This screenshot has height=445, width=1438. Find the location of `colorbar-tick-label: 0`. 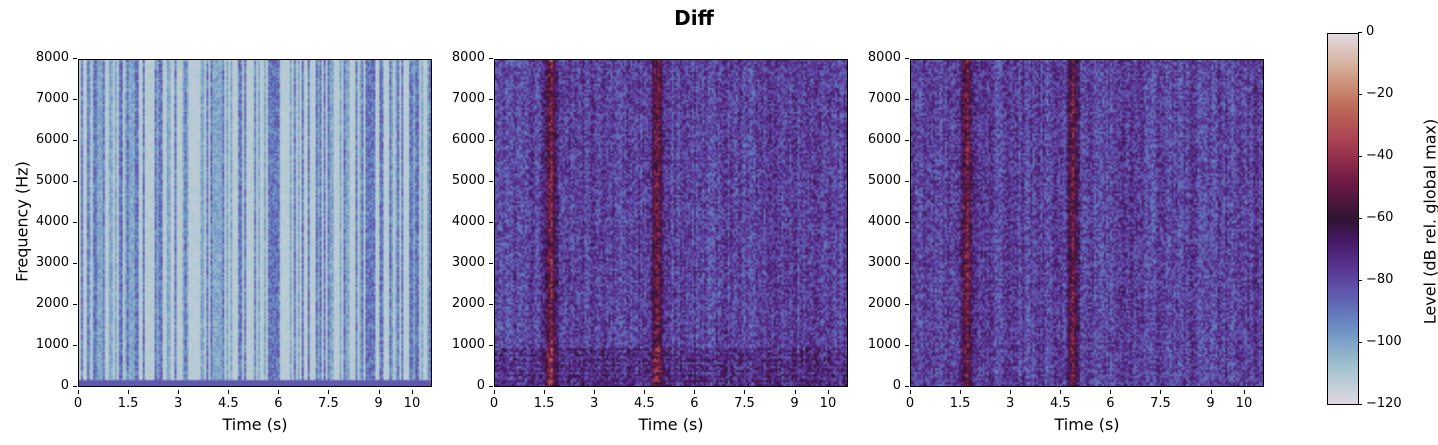

colorbar-tick-label: 0 is located at coordinates (1366, 31).